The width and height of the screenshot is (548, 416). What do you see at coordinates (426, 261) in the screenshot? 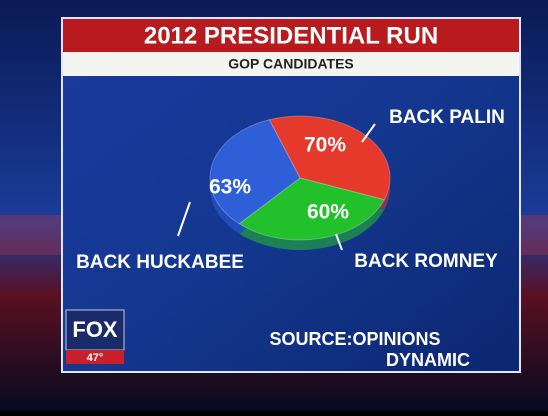
I see `category-label: BACK ROMNEY` at bounding box center [426, 261].